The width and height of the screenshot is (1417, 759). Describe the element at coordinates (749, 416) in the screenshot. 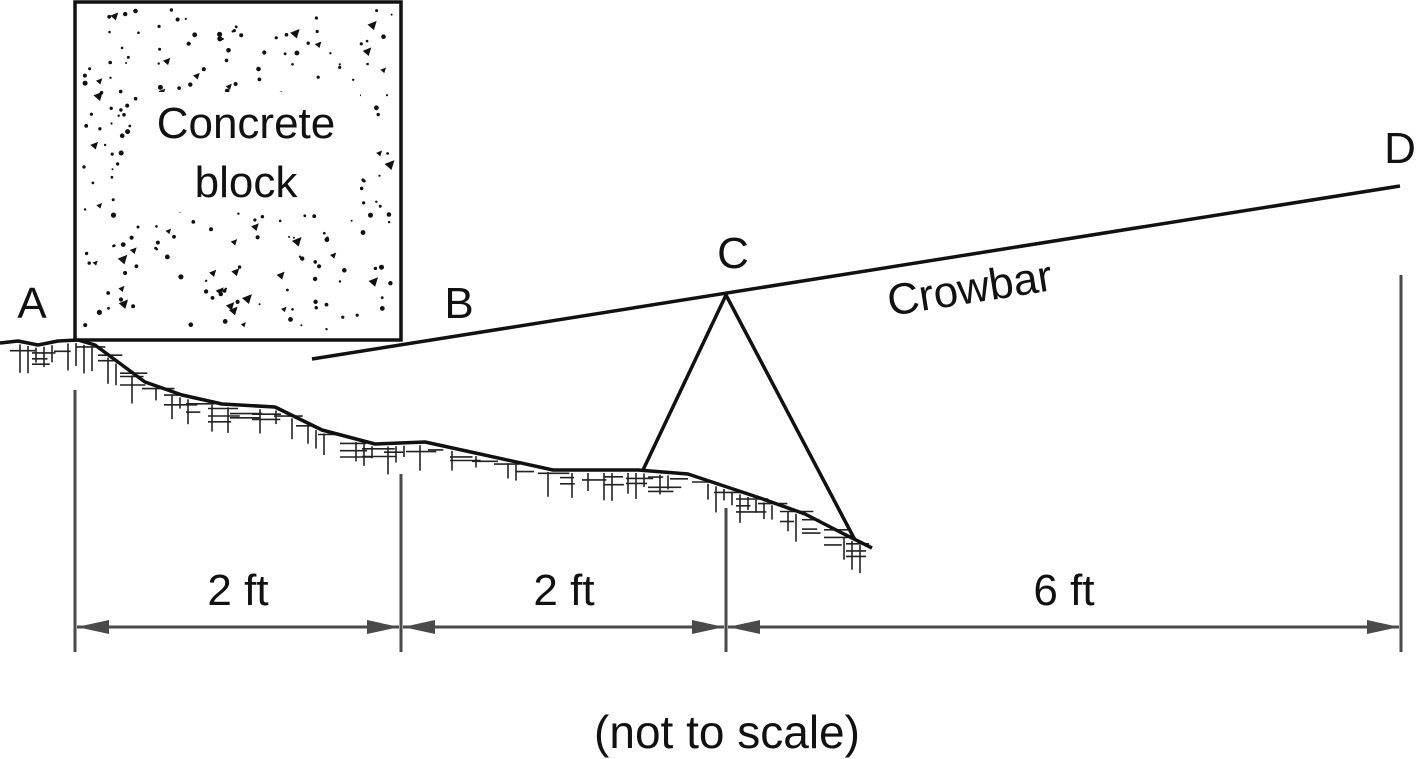

I see `fulcrum` at that location.